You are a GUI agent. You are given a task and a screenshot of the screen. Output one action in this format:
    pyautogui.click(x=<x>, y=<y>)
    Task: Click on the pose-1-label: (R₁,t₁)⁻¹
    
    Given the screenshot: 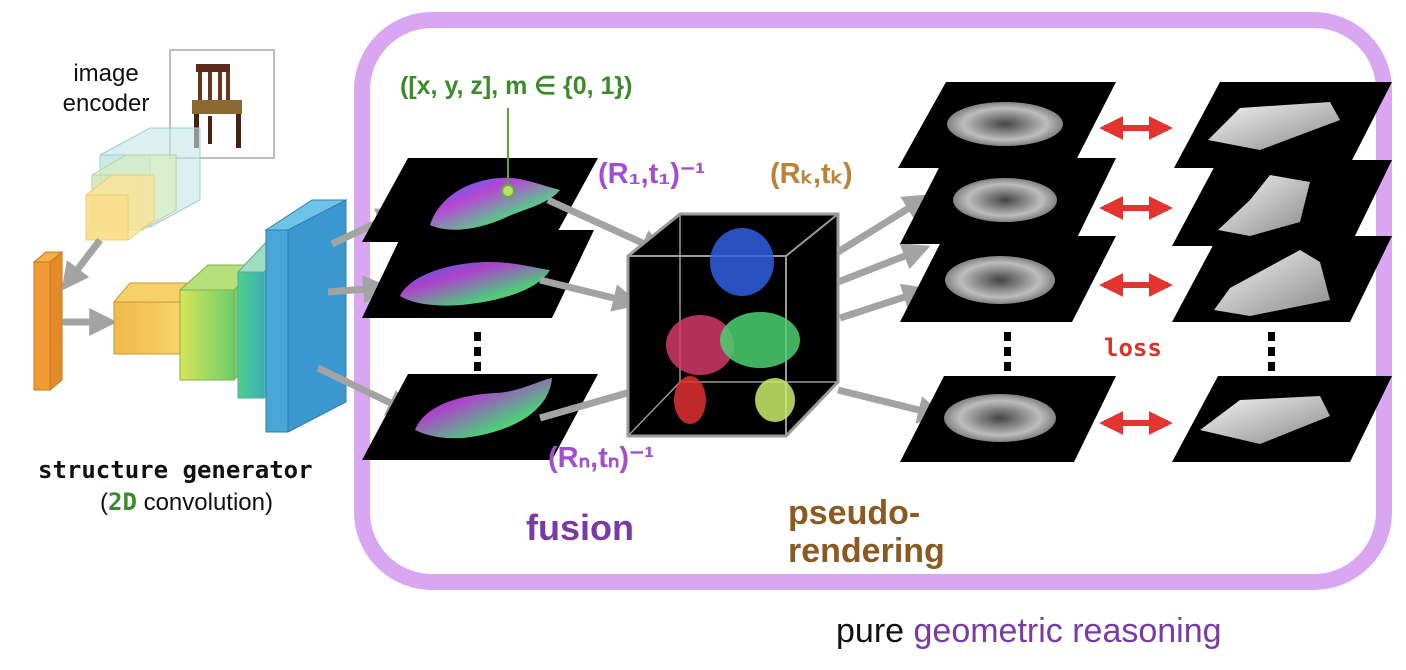 What is the action you would take?
    pyautogui.click(x=651, y=174)
    